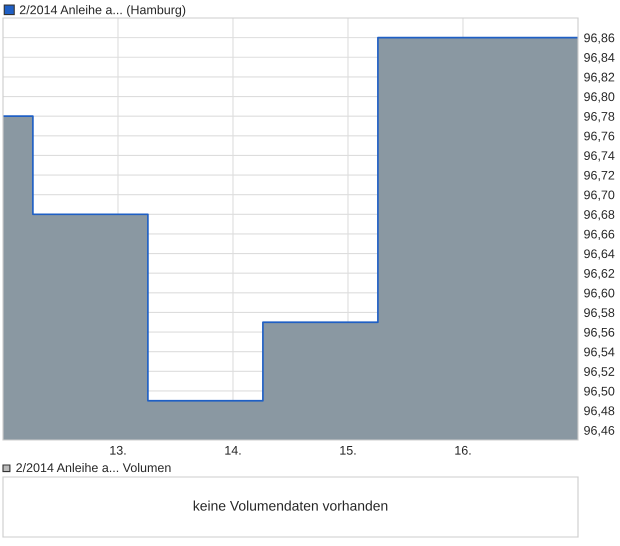 The width and height of the screenshot is (620, 546). What do you see at coordinates (599, 156) in the screenshot?
I see `y-tick-label: 96,74` at bounding box center [599, 156].